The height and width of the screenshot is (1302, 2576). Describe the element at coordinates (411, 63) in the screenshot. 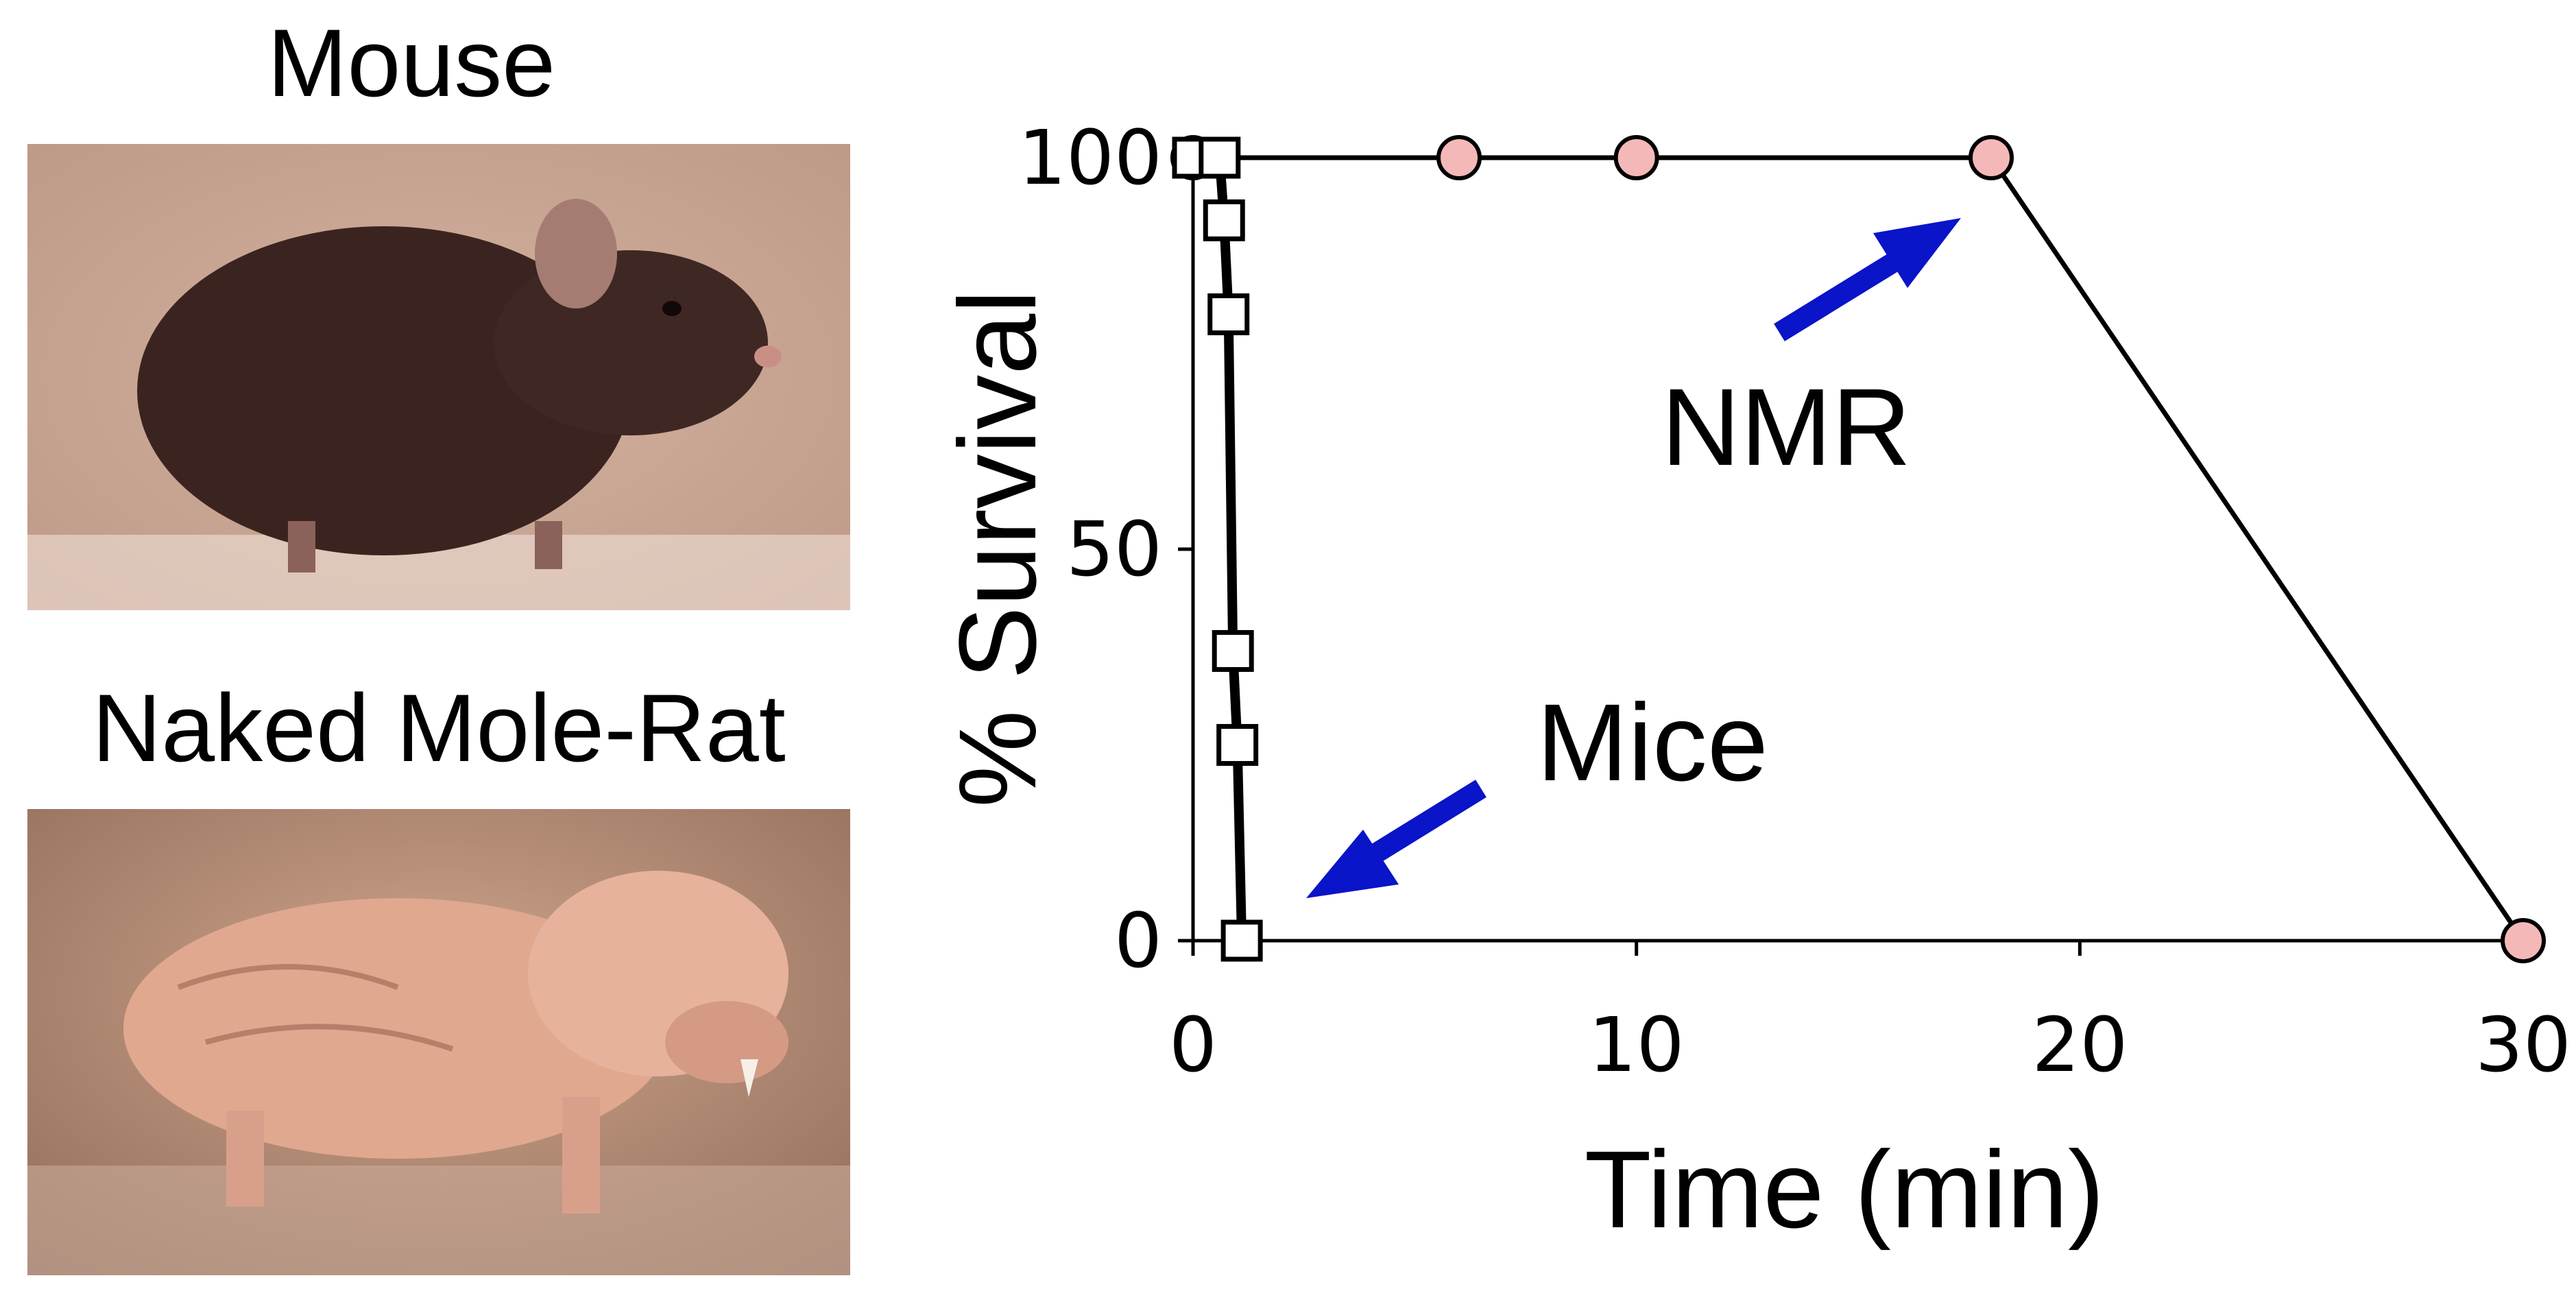

I see `mouse-title: Mouse` at that location.